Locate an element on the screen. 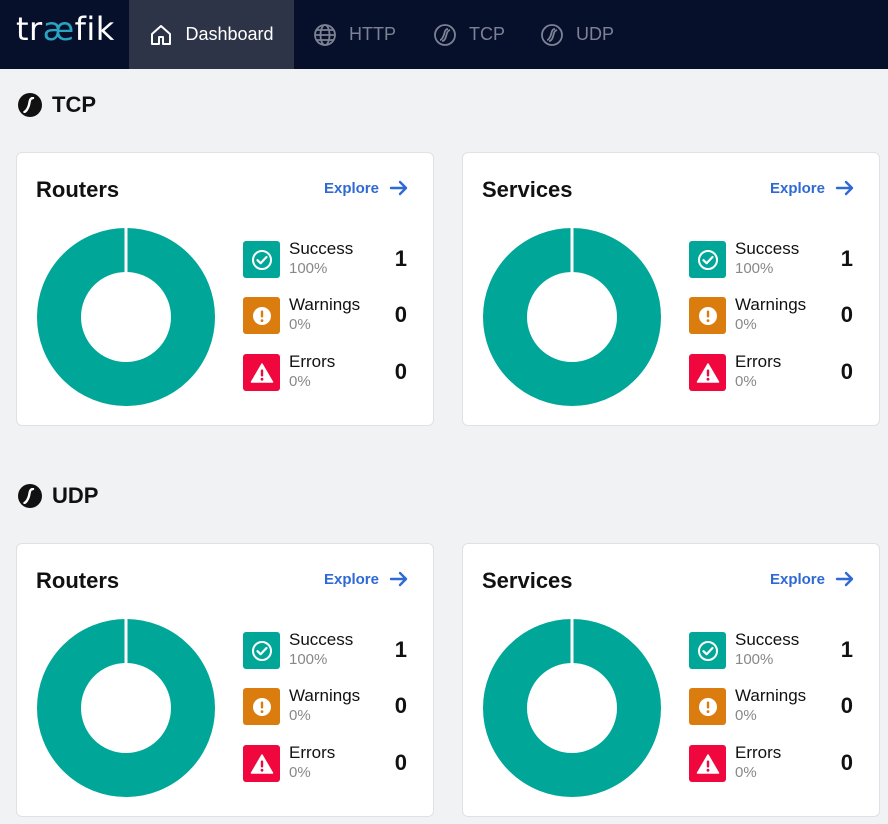 The height and width of the screenshot is (824, 888). section-title-udp: UDP is located at coordinates (58, 496).